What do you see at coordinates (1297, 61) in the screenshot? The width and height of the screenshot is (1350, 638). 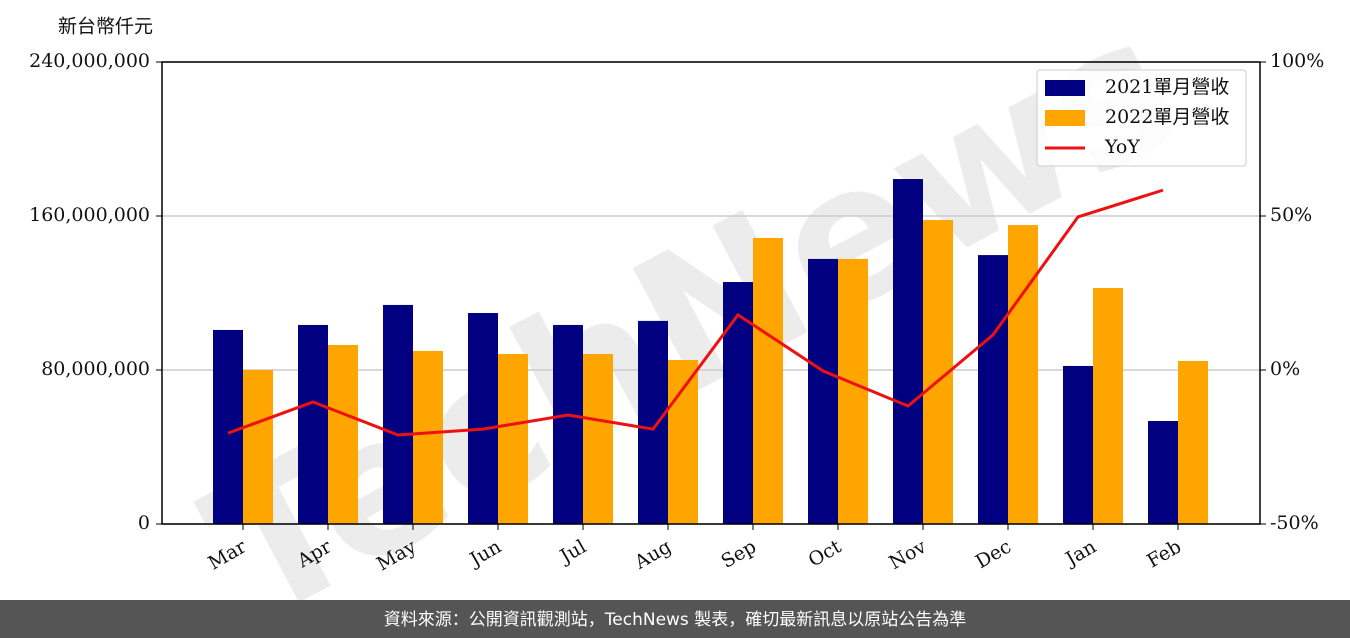 I see `y2-tick-label: 100%` at bounding box center [1297, 61].